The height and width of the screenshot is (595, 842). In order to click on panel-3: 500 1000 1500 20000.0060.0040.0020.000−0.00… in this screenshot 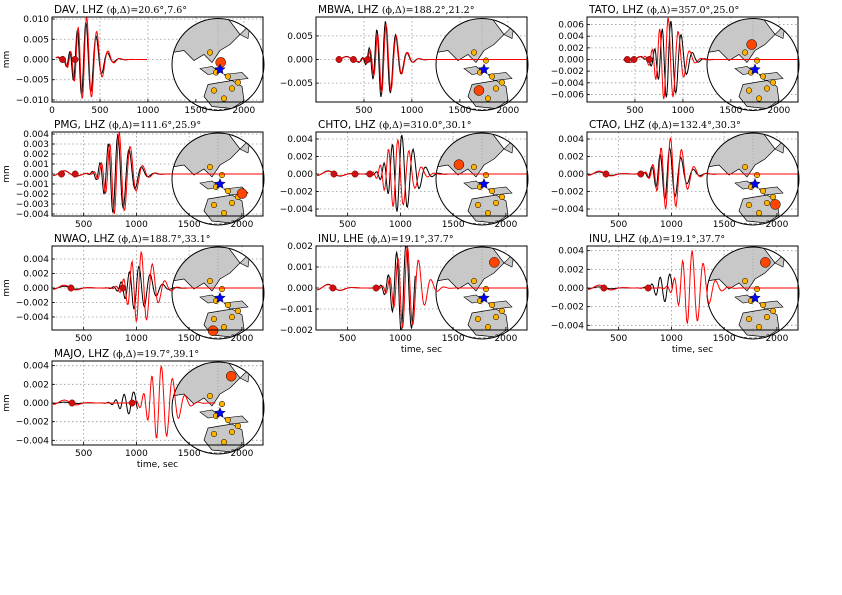, I will do `click(675, 60)`.